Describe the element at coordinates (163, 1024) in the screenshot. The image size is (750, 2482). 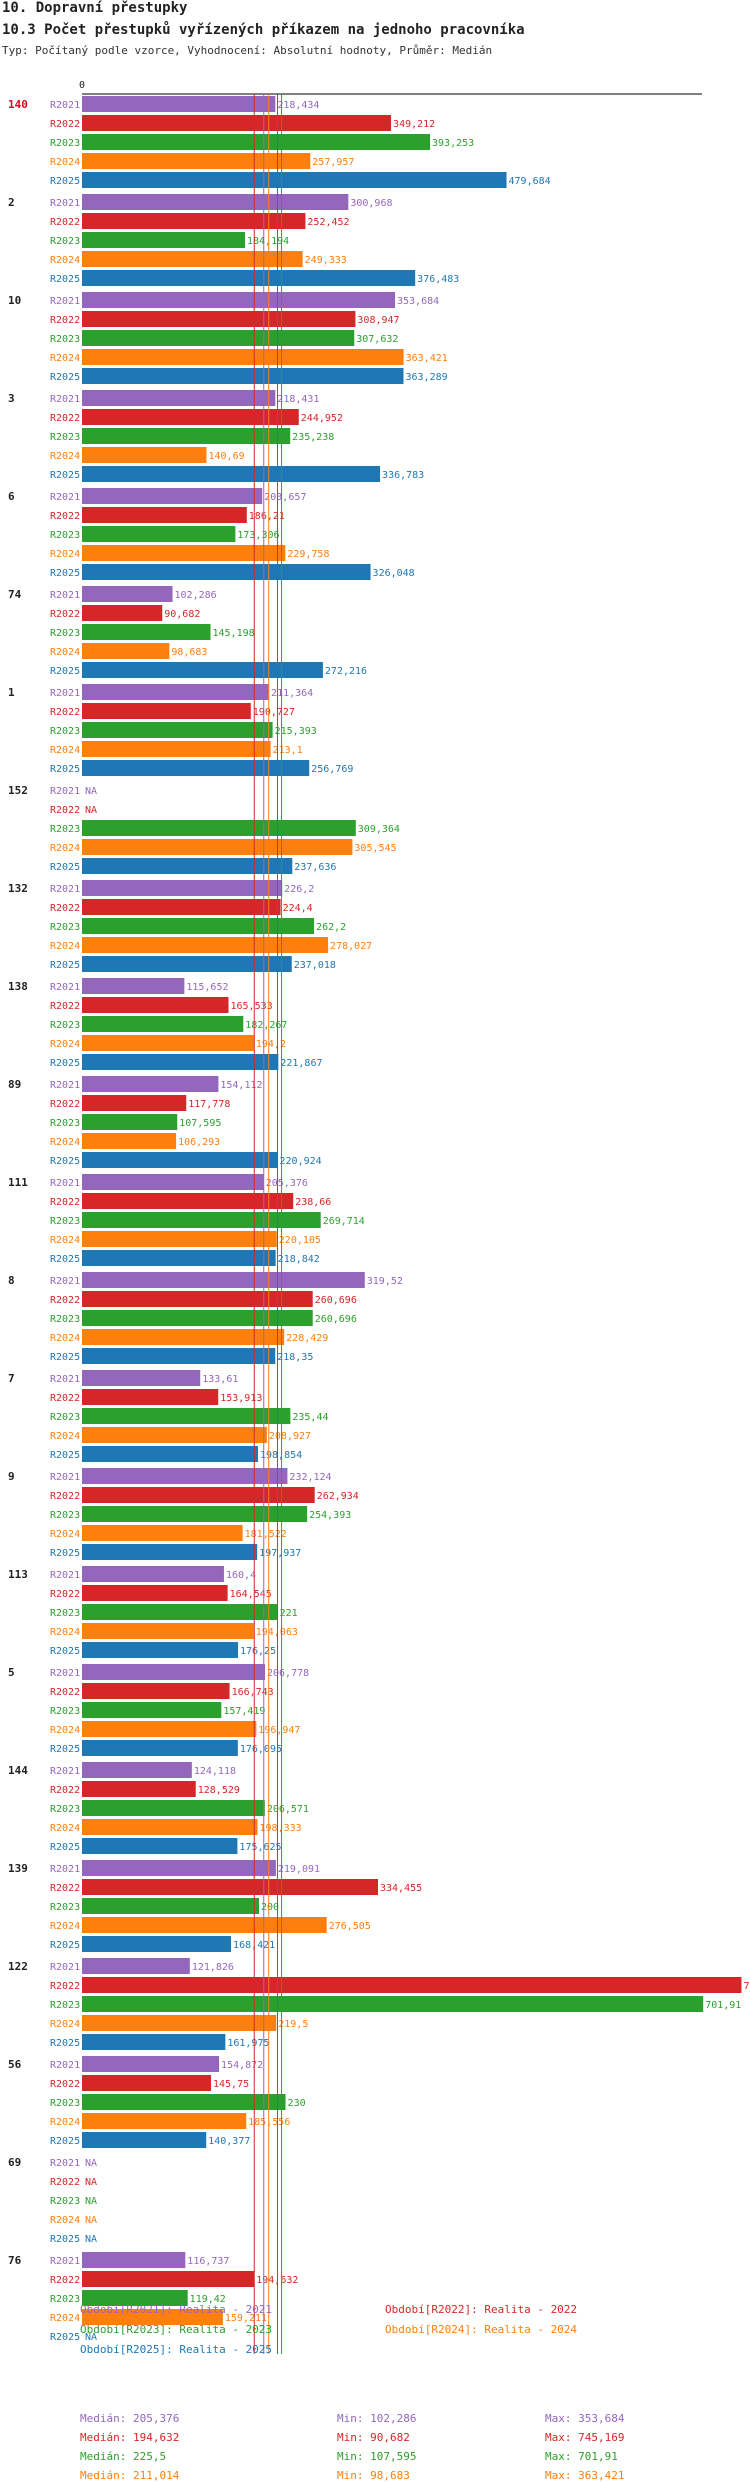
I see `bar-138-R2023` at that location.